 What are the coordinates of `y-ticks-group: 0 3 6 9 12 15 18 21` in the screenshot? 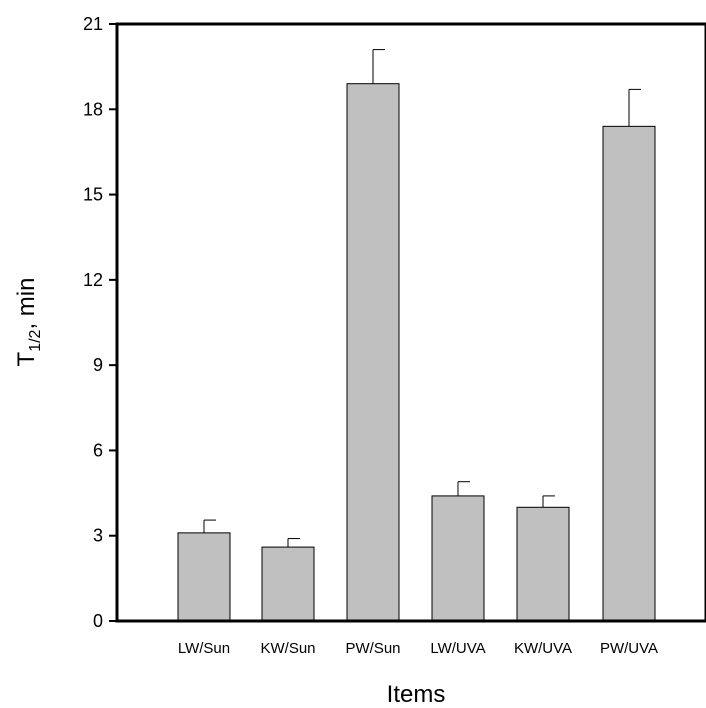 It's located at (100, 322).